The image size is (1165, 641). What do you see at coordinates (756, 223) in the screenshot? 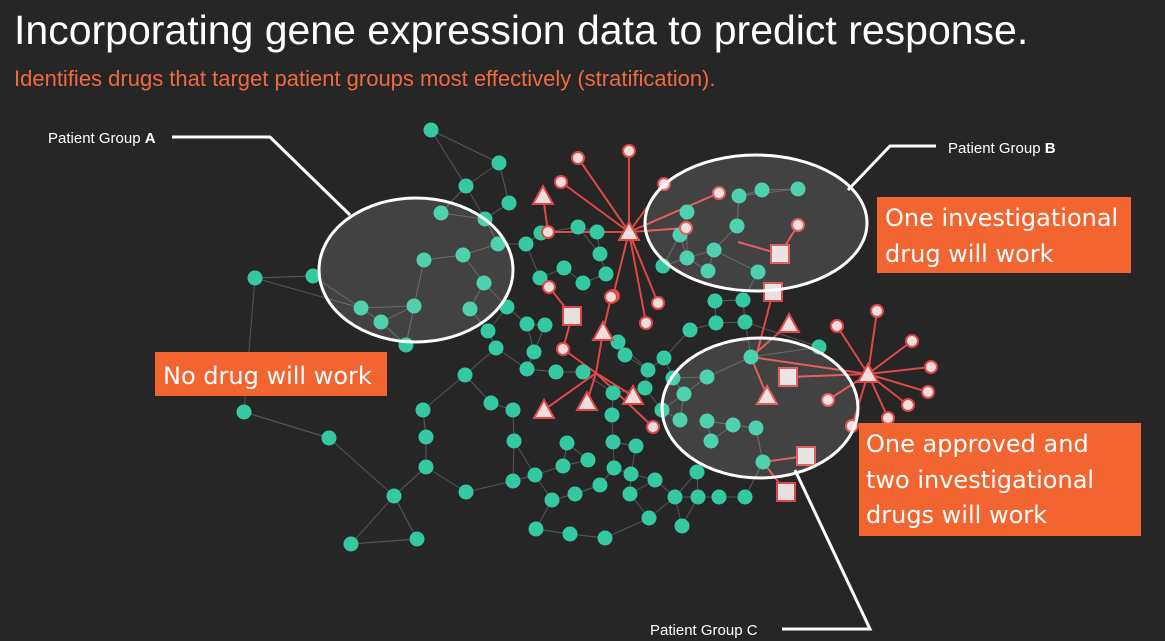
I see `group-b-ellipse` at bounding box center [756, 223].